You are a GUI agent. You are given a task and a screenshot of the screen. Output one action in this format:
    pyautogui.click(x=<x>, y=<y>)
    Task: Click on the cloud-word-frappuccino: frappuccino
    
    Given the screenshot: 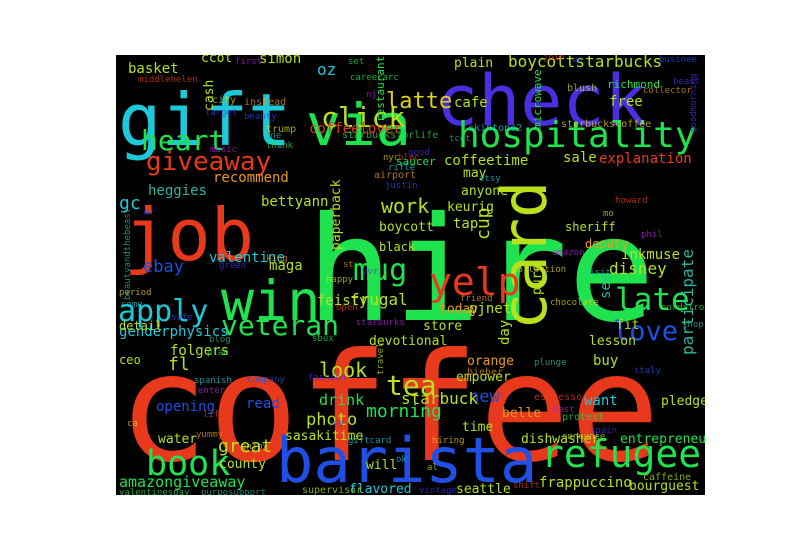 What is the action you would take?
    pyautogui.click(x=585, y=483)
    